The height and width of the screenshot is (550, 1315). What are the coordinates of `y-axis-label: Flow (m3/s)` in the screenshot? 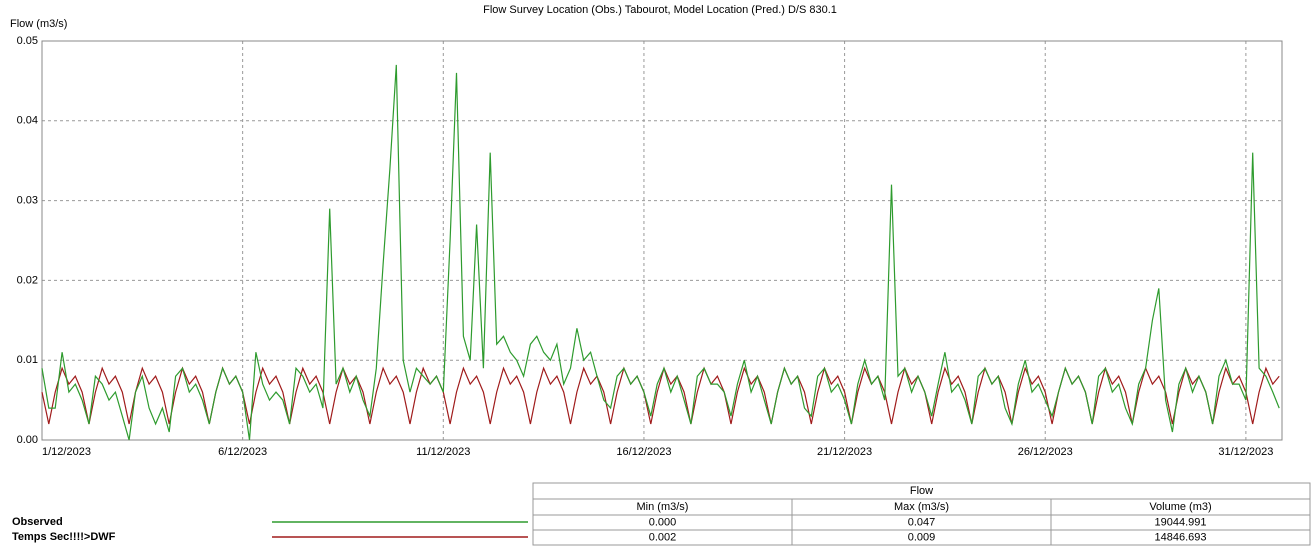 It's located at (38, 24).